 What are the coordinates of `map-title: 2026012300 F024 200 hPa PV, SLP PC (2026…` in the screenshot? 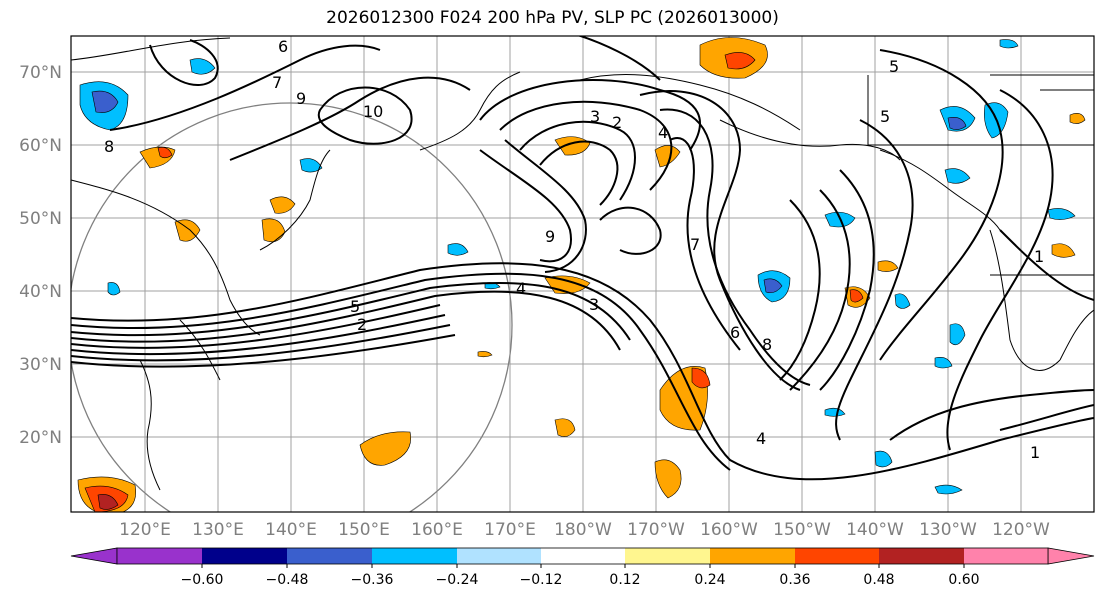 It's located at (552, 18).